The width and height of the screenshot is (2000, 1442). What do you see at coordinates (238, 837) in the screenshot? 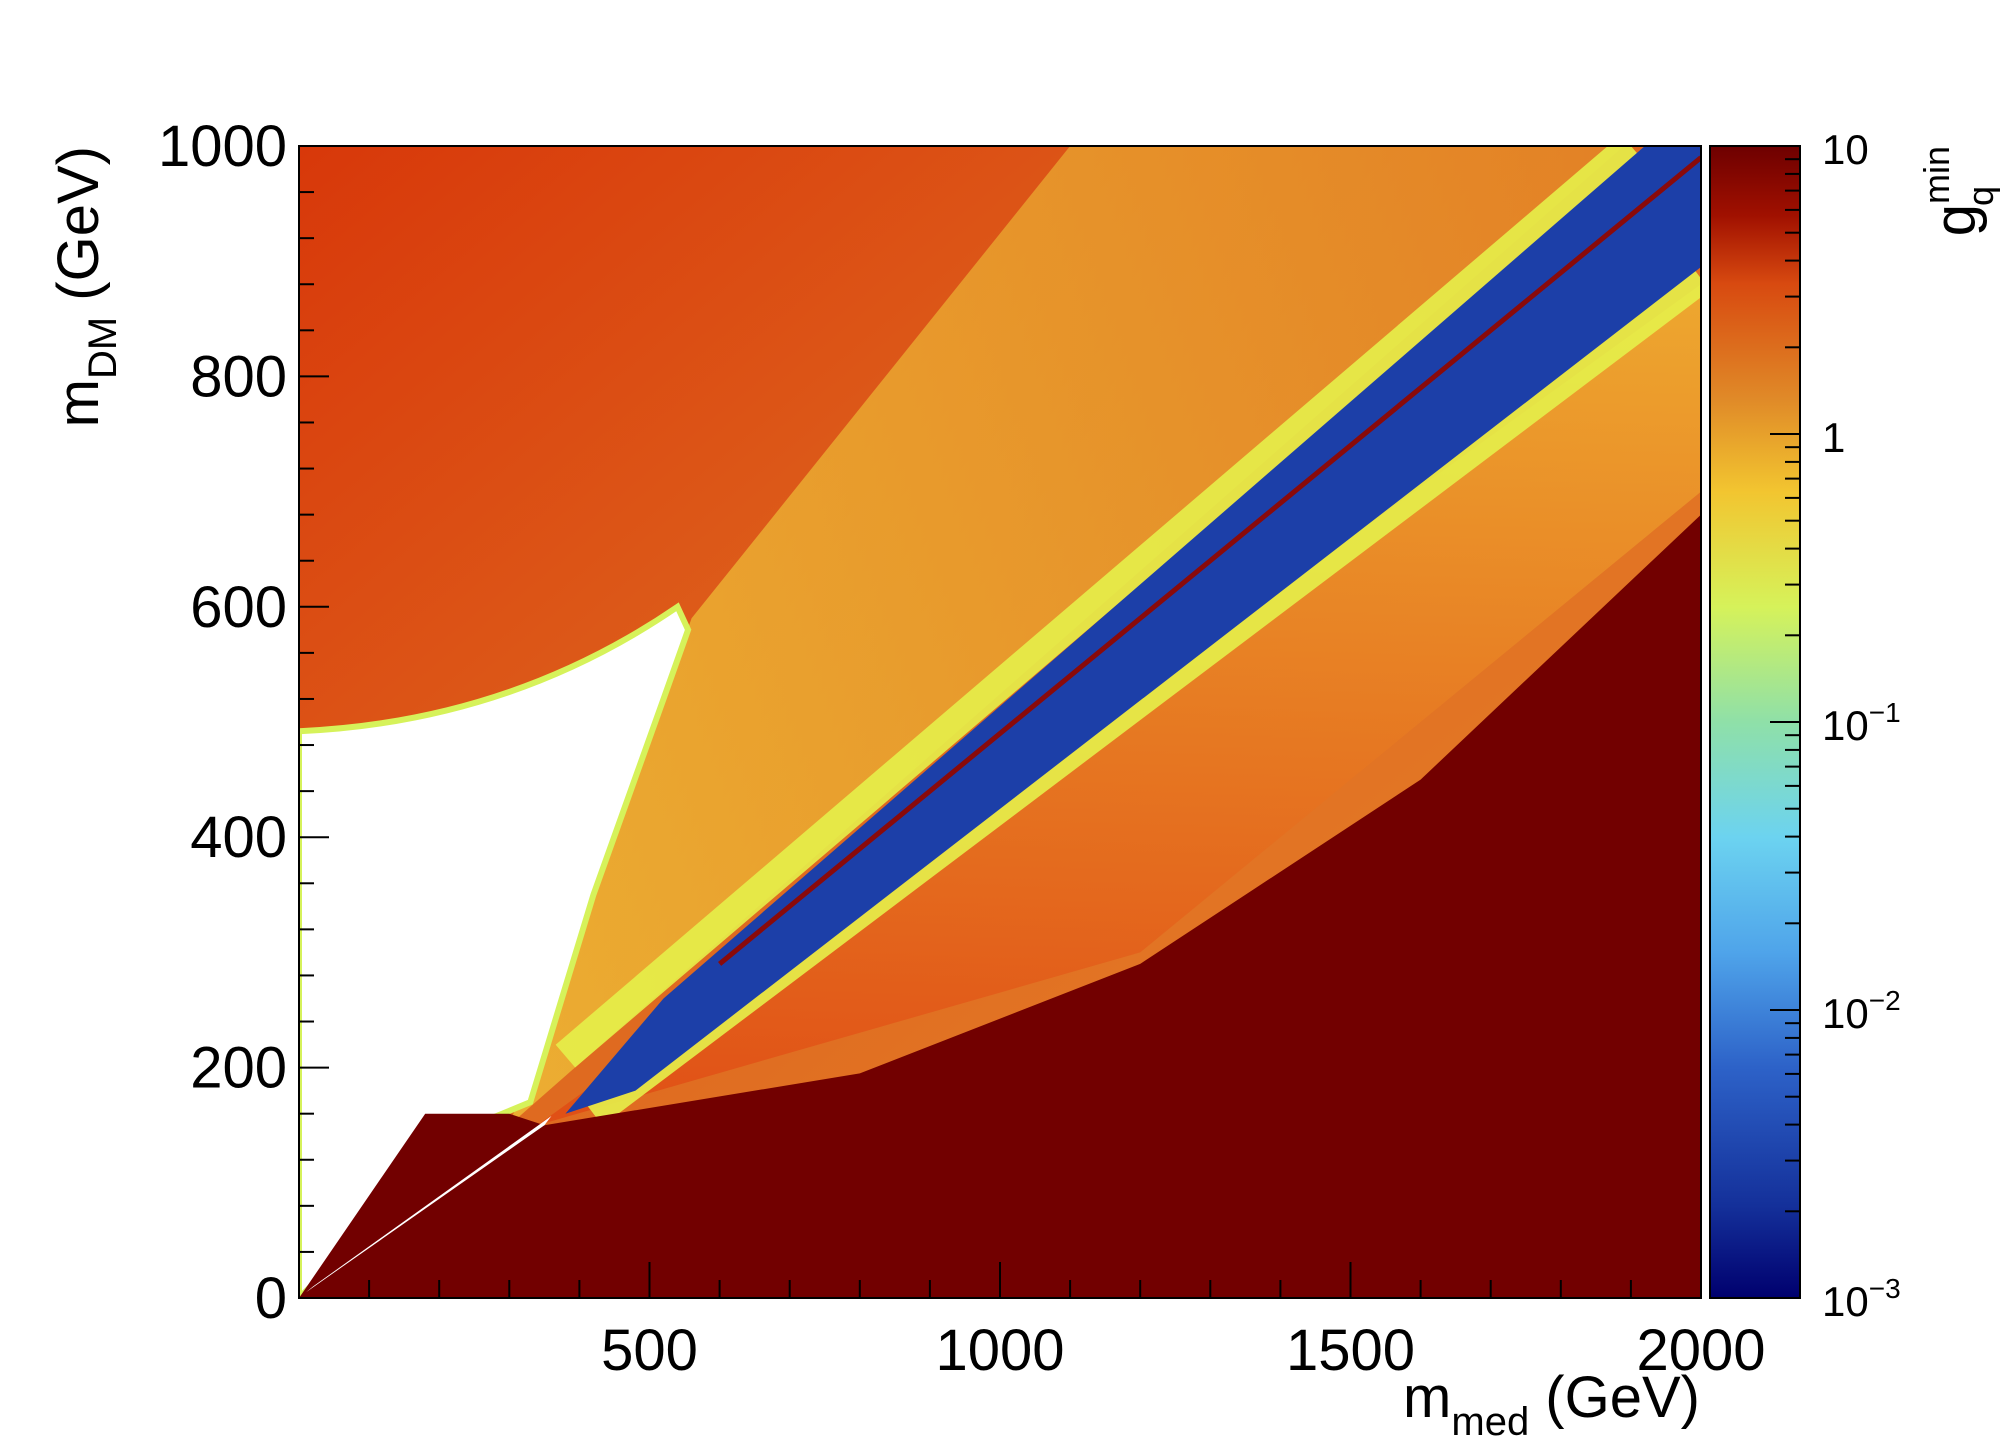
I see `y-tick-label: 400` at bounding box center [238, 837].